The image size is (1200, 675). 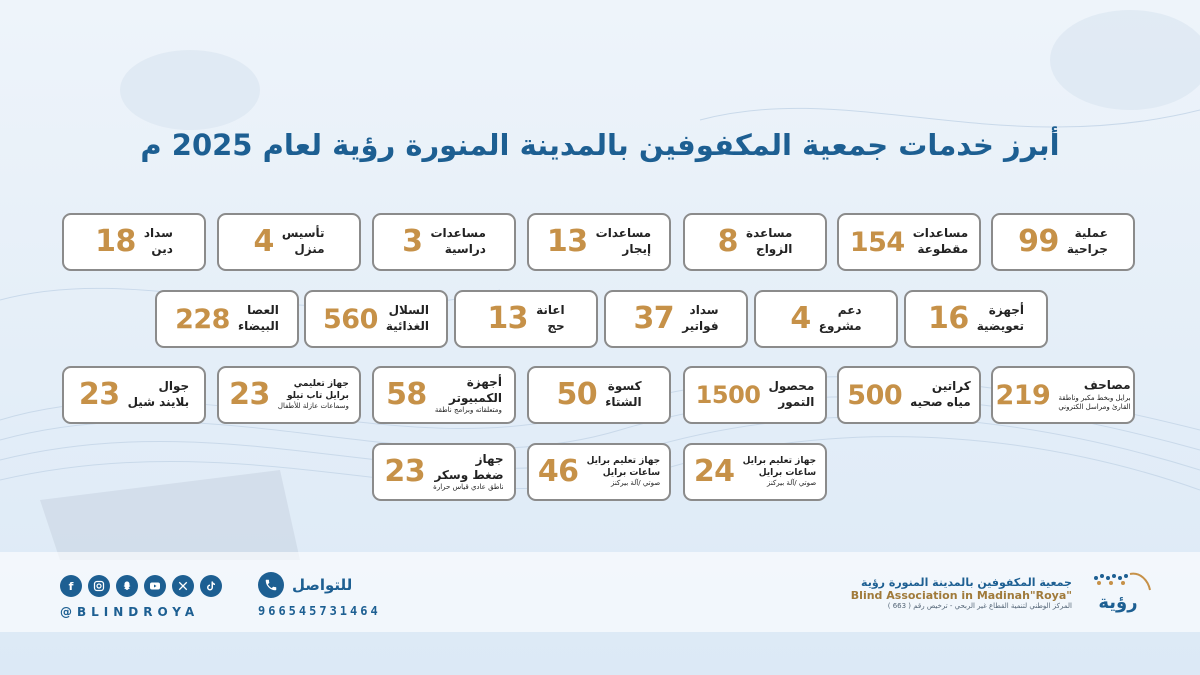 I want to click on phone-icon, so click(x=271, y=585).